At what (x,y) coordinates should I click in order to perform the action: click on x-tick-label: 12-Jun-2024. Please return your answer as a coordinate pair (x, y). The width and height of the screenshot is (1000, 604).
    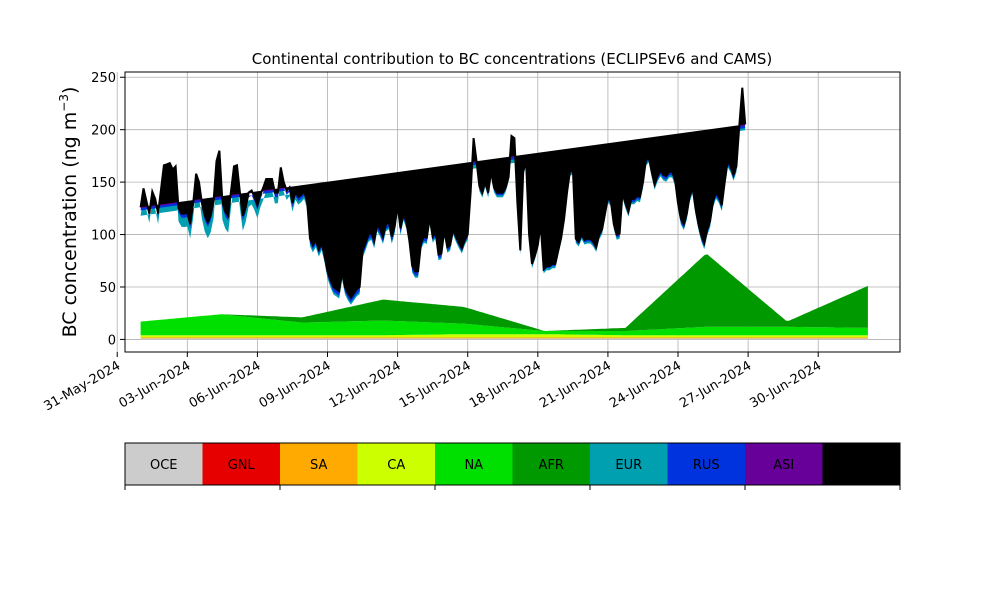
    Looking at the image, I should click on (365, 384).